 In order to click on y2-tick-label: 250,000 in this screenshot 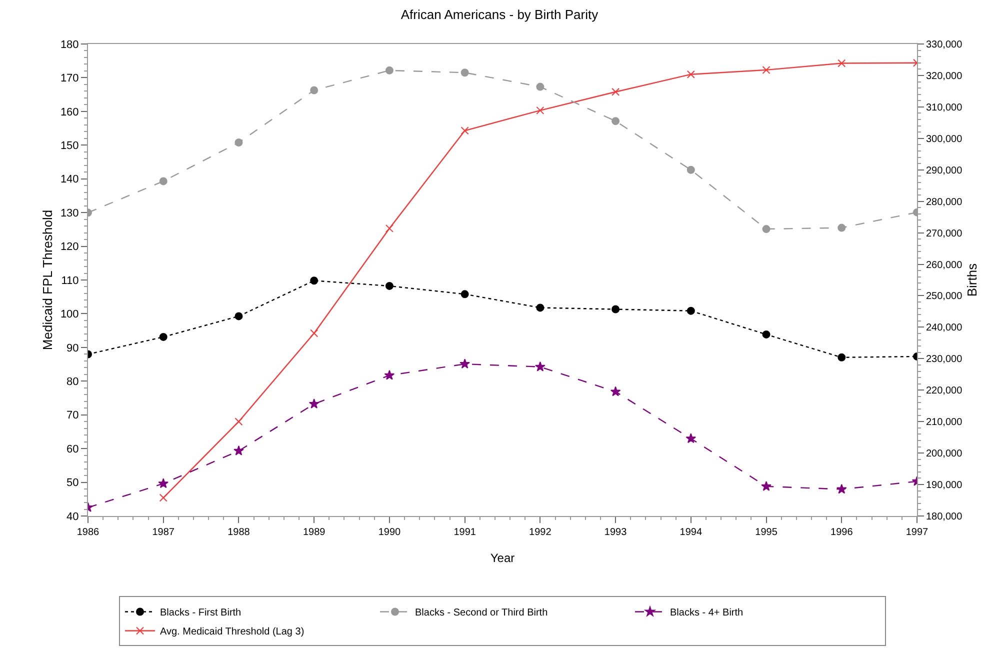, I will do `click(944, 296)`.